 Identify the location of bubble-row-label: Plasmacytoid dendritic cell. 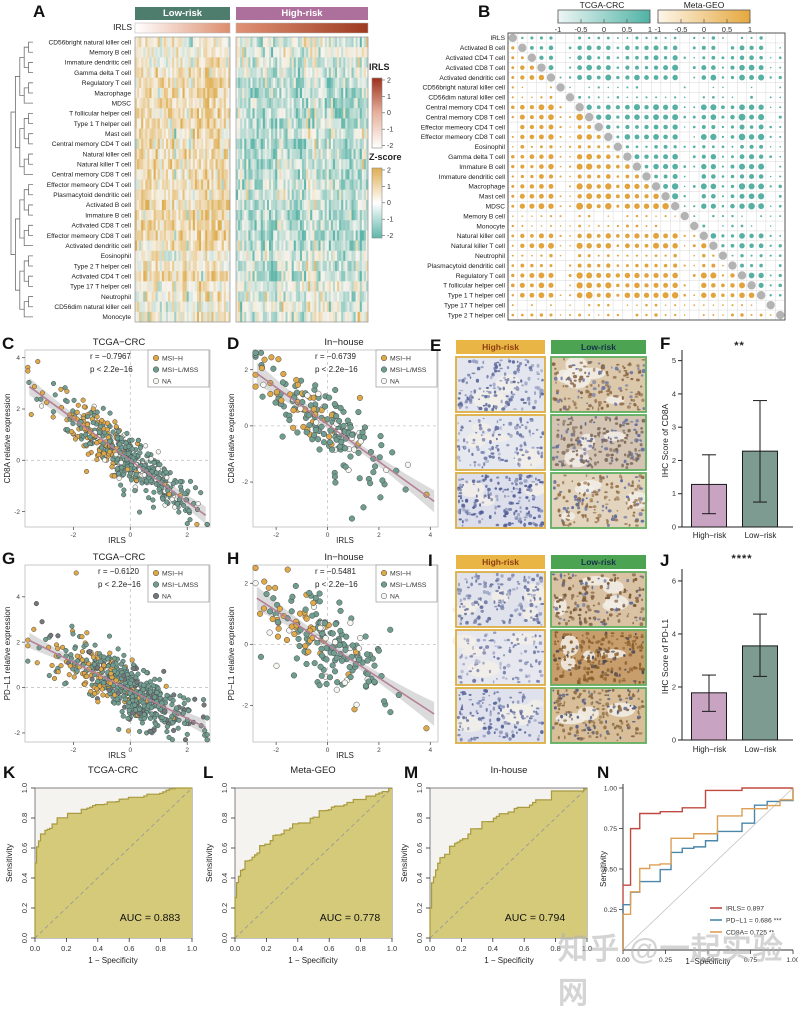
(466, 266).